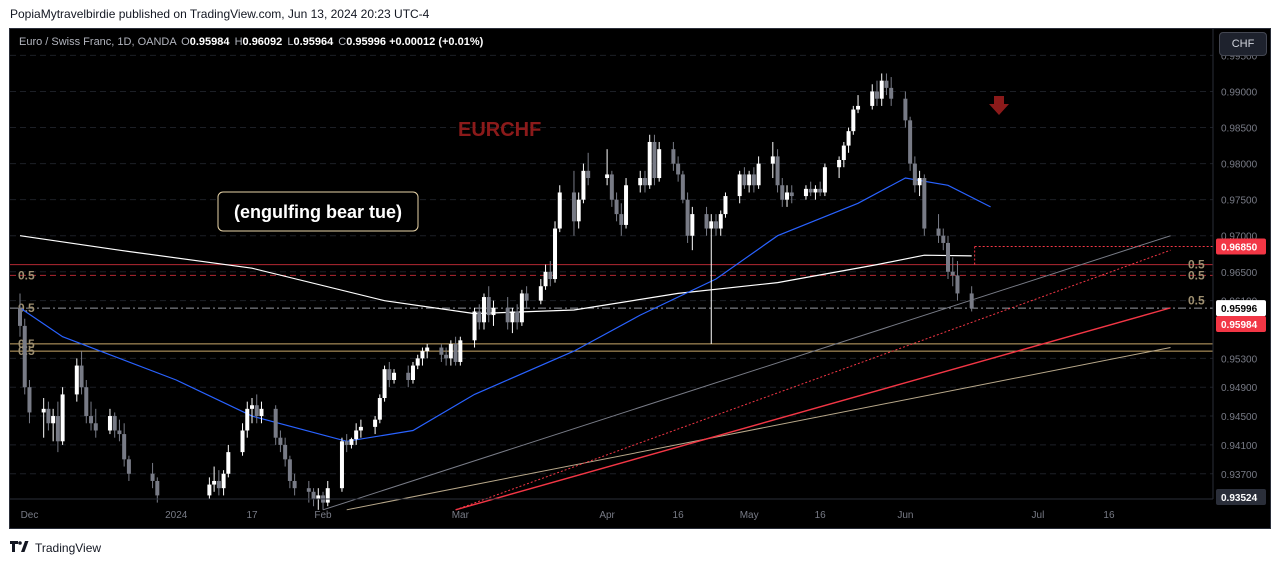 This screenshot has height=565, width=1281. Describe the element at coordinates (1243, 44) in the screenshot. I see `currency-button: CHF` at that location.